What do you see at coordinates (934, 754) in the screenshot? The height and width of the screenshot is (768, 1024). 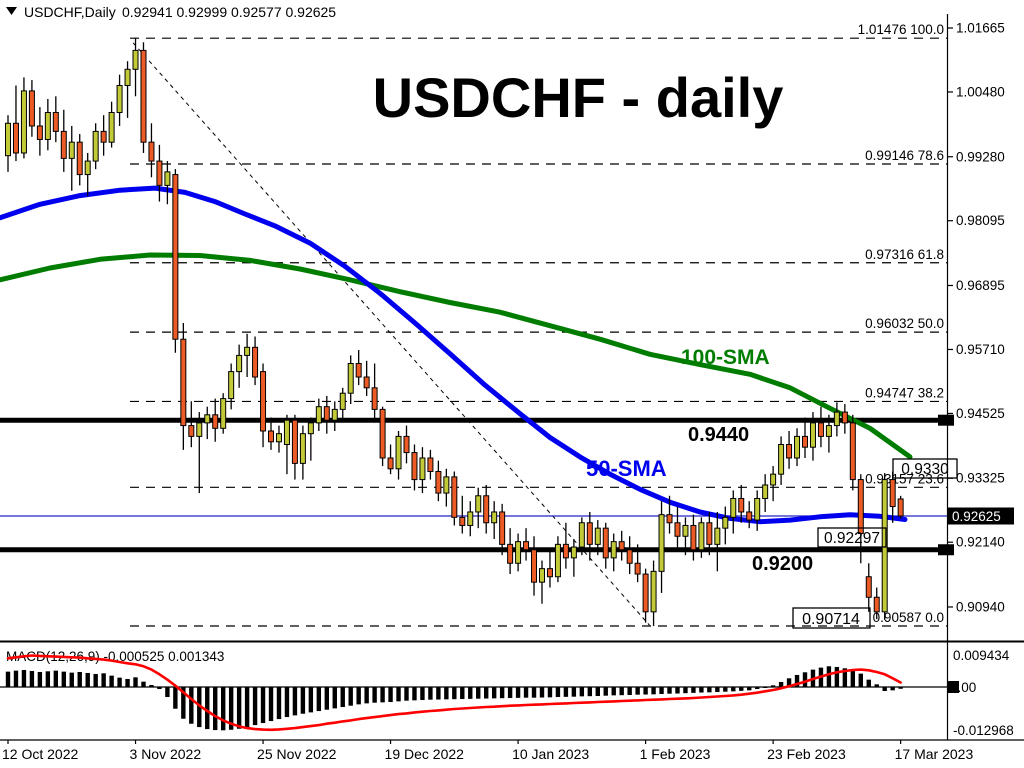 I see `date-label: 17 Mar 2023` at bounding box center [934, 754].